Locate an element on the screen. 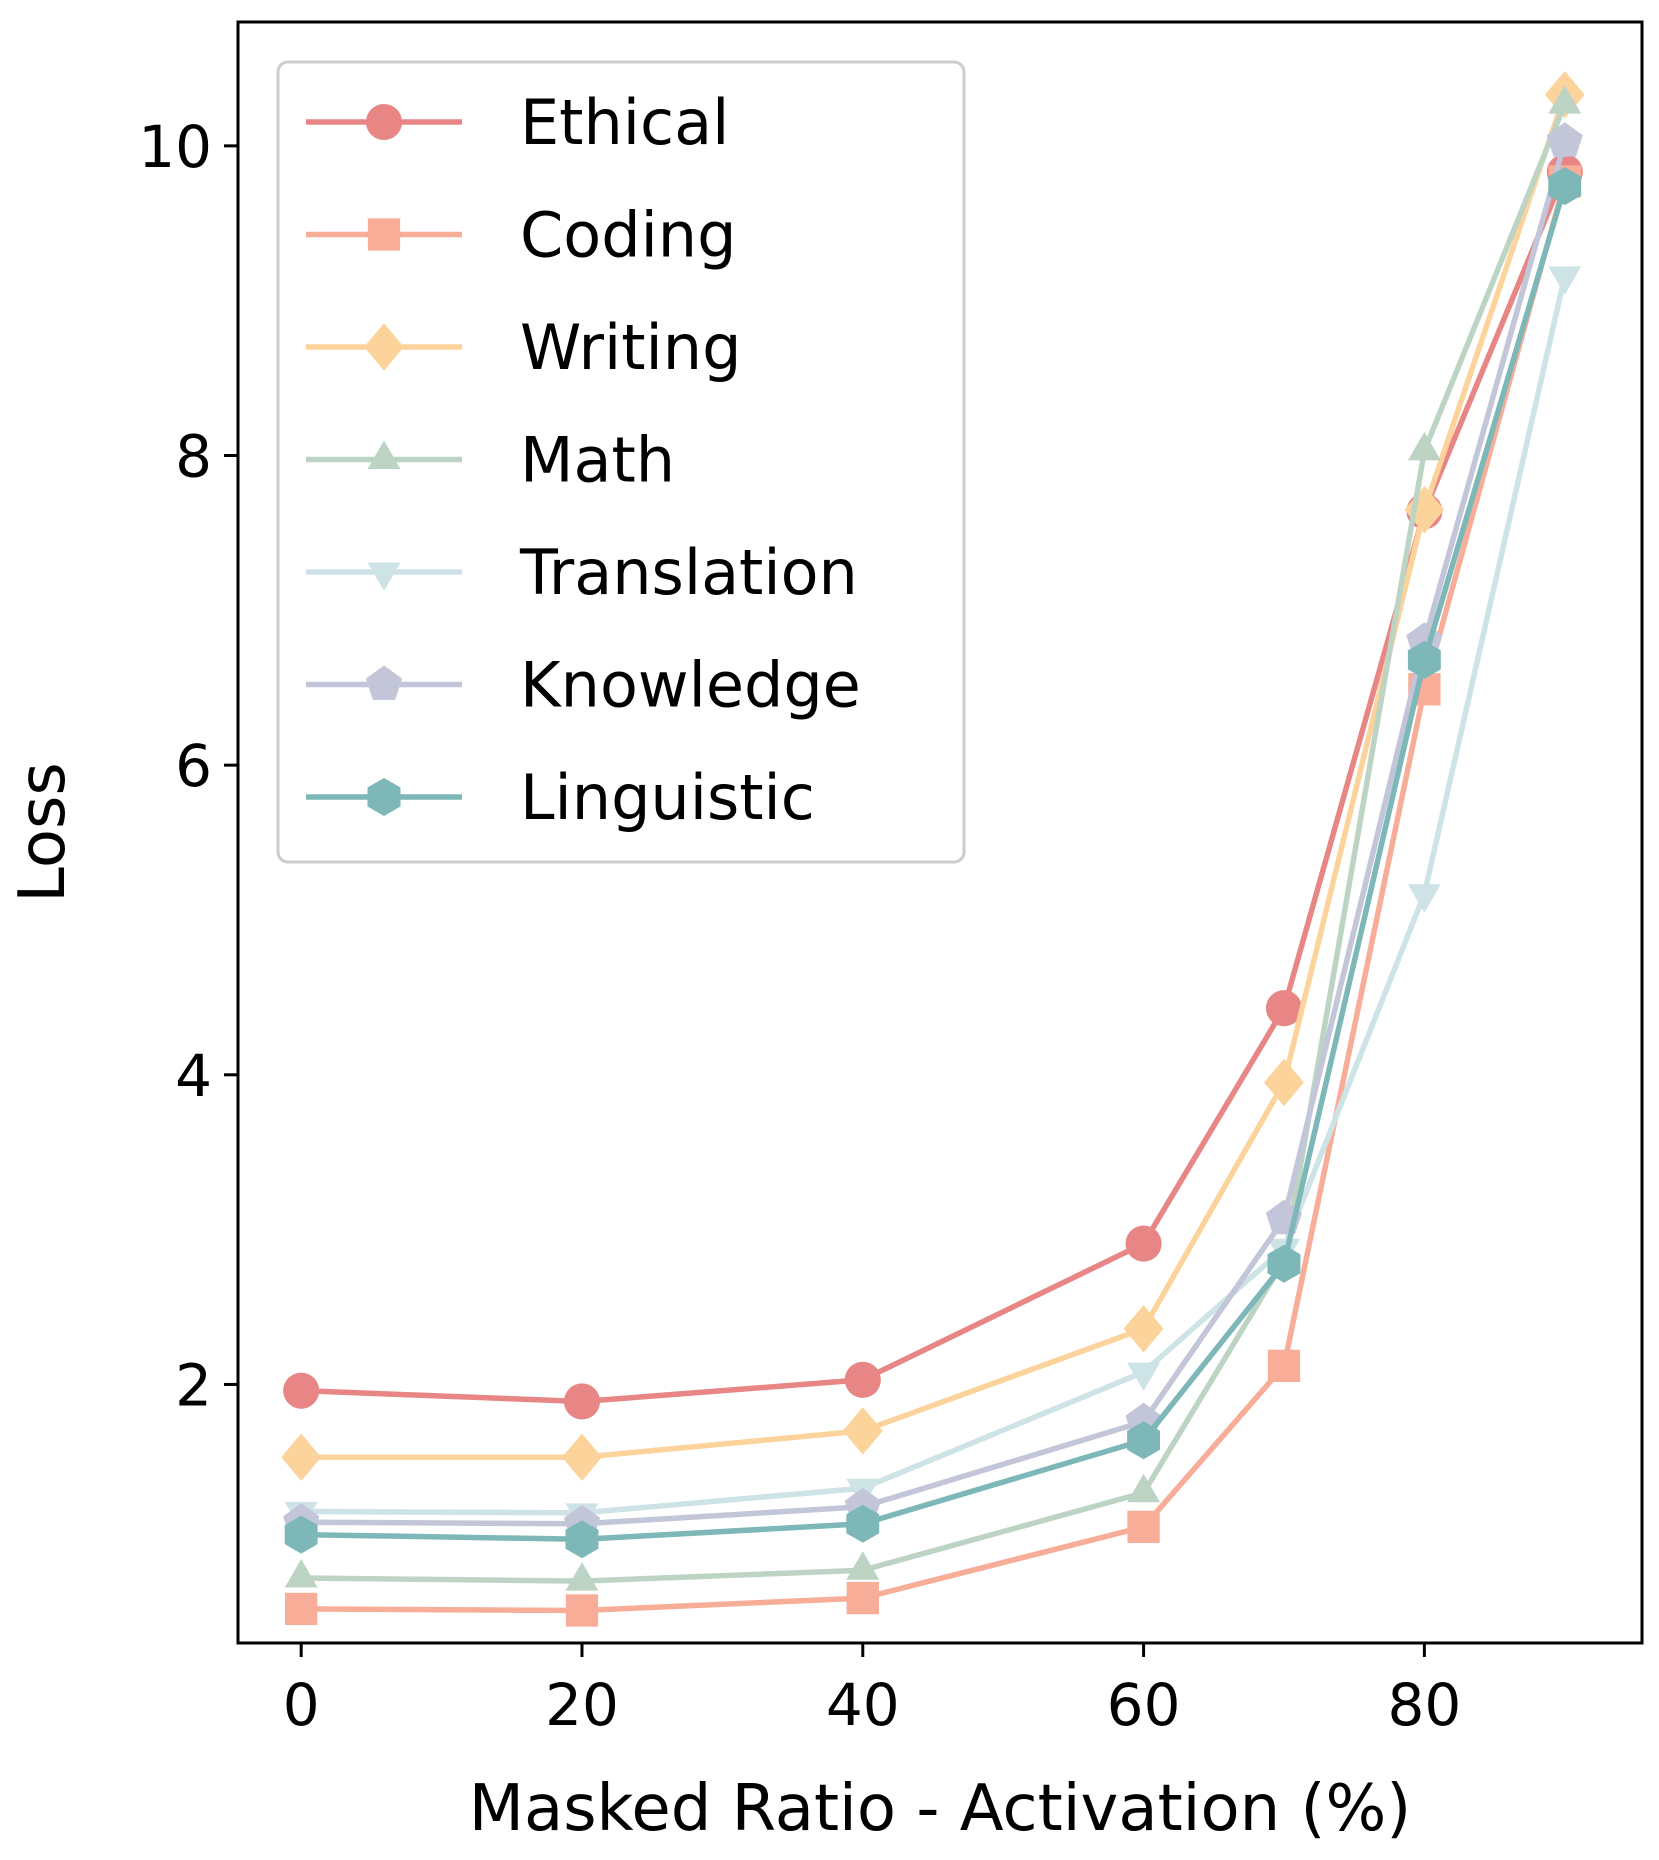  legend-label: Writing is located at coordinates (630, 347).